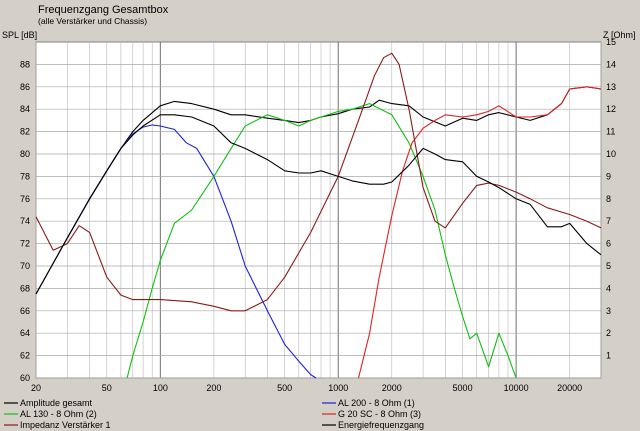 The image size is (640, 431). What do you see at coordinates (610, 132) in the screenshot?
I see `y2-tick-label: 11` at bounding box center [610, 132].